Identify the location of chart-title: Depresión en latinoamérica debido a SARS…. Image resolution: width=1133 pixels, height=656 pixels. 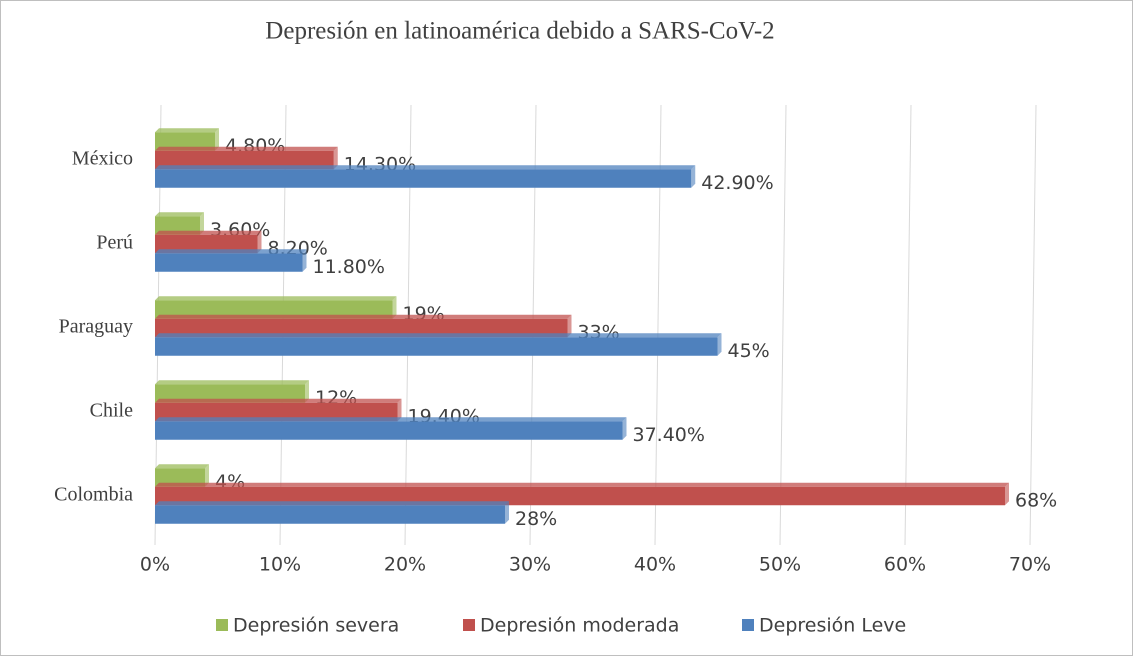
(519, 31).